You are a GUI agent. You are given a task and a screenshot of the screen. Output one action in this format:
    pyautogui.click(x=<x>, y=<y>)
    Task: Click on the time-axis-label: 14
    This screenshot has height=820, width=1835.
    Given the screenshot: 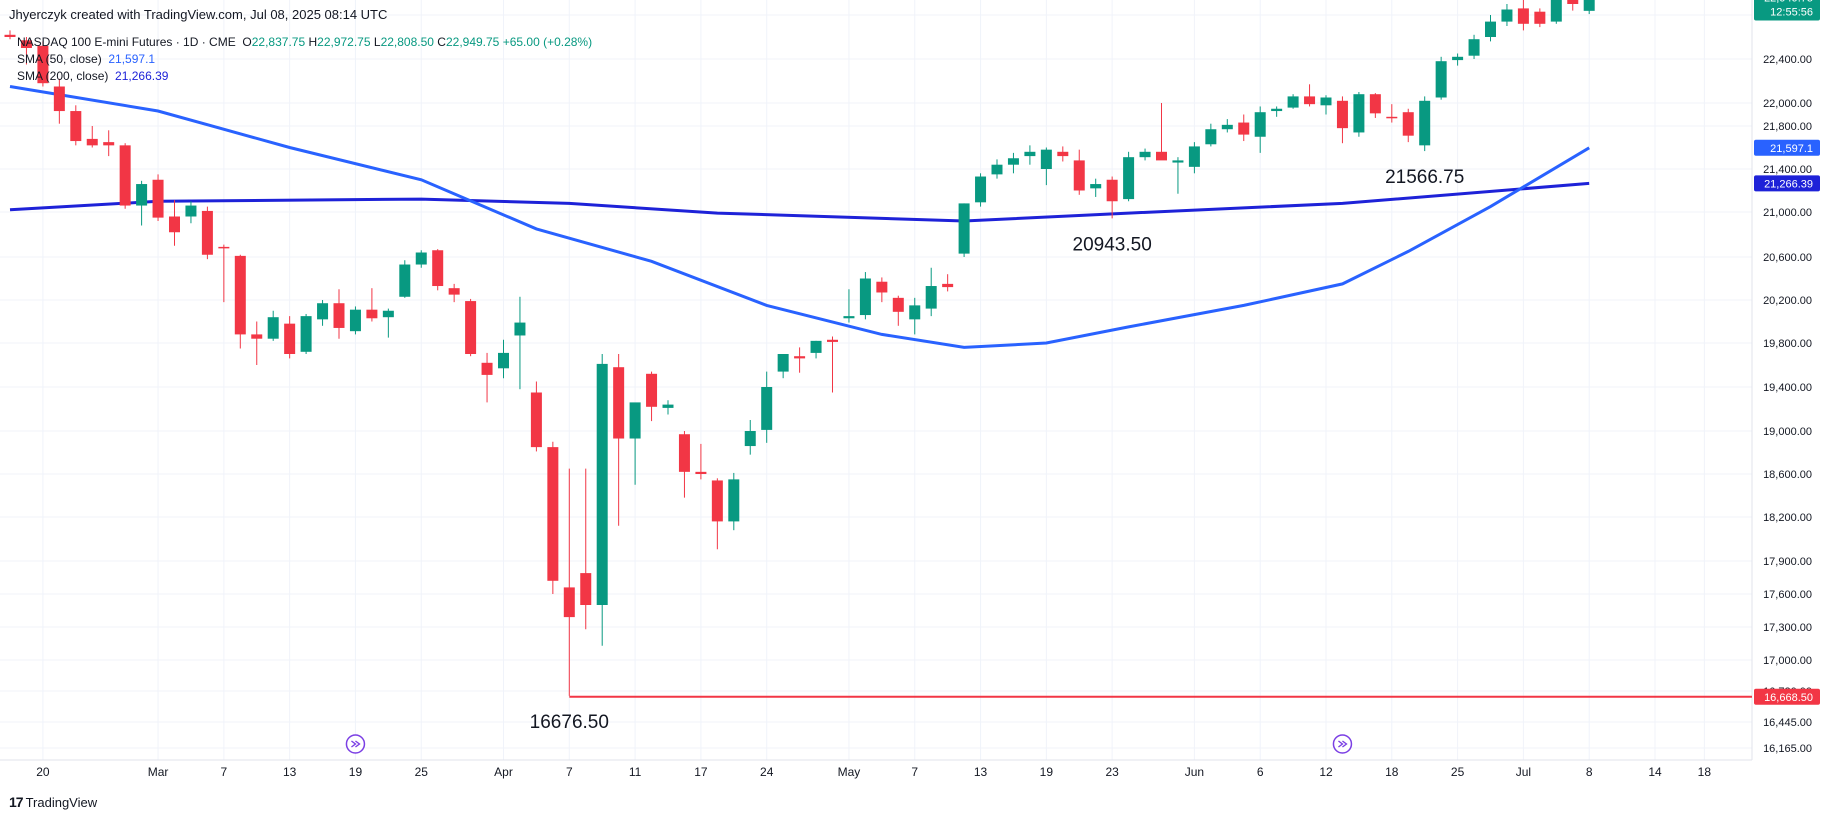 What is the action you would take?
    pyautogui.click(x=1655, y=772)
    